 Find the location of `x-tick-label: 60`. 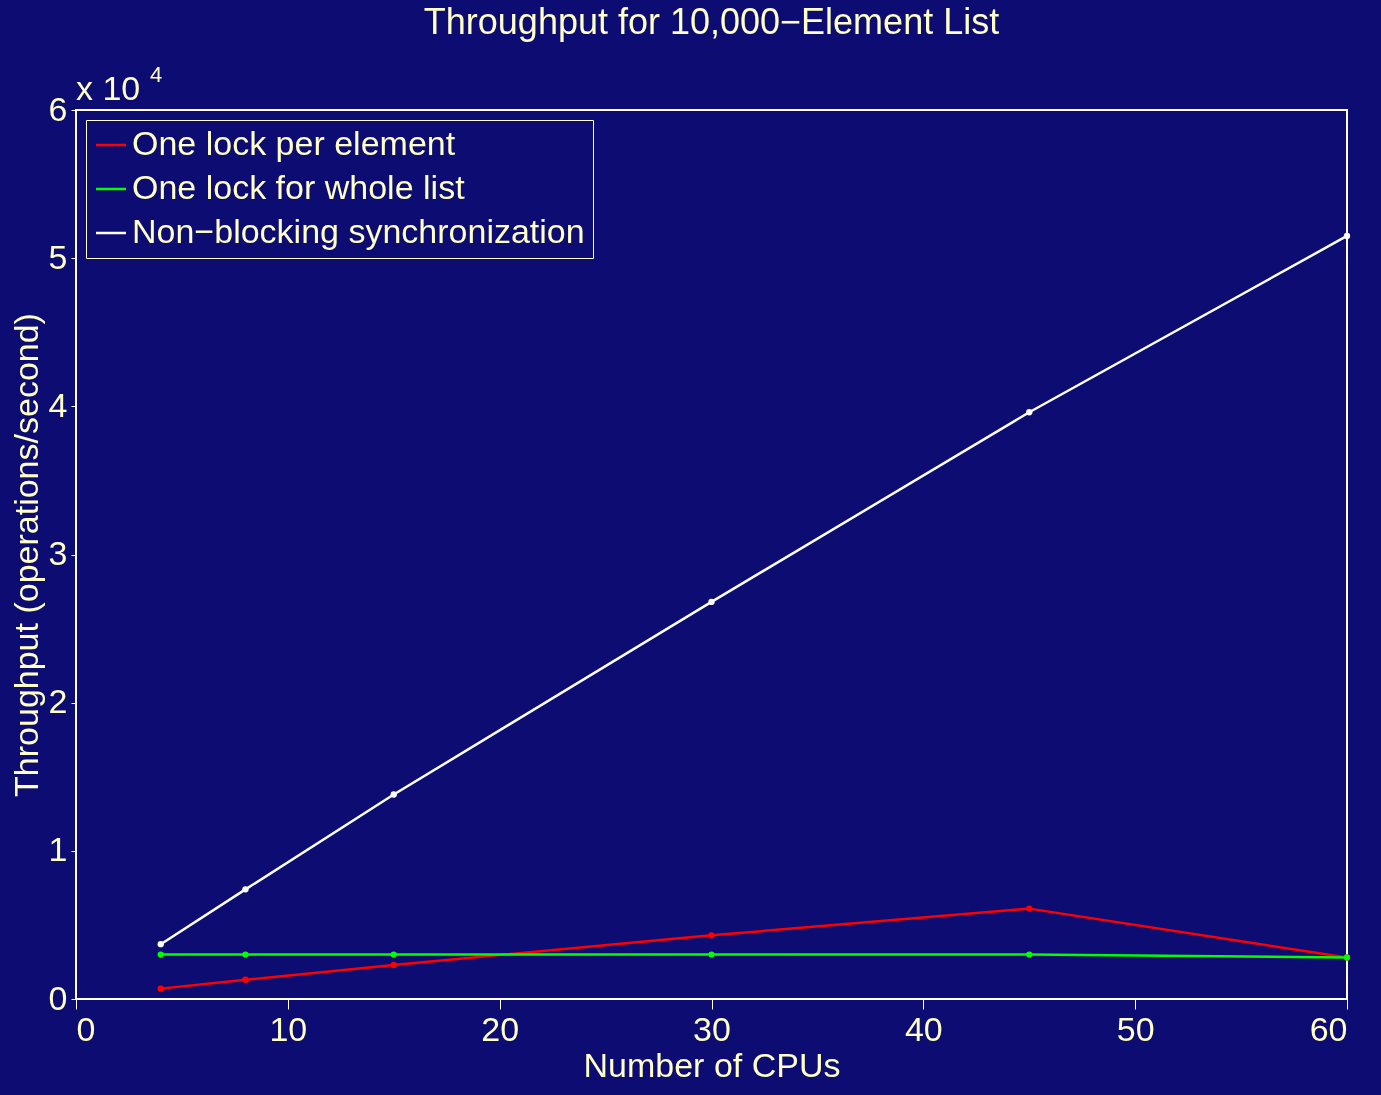

x-tick-label: 60 is located at coordinates (1328, 1028).